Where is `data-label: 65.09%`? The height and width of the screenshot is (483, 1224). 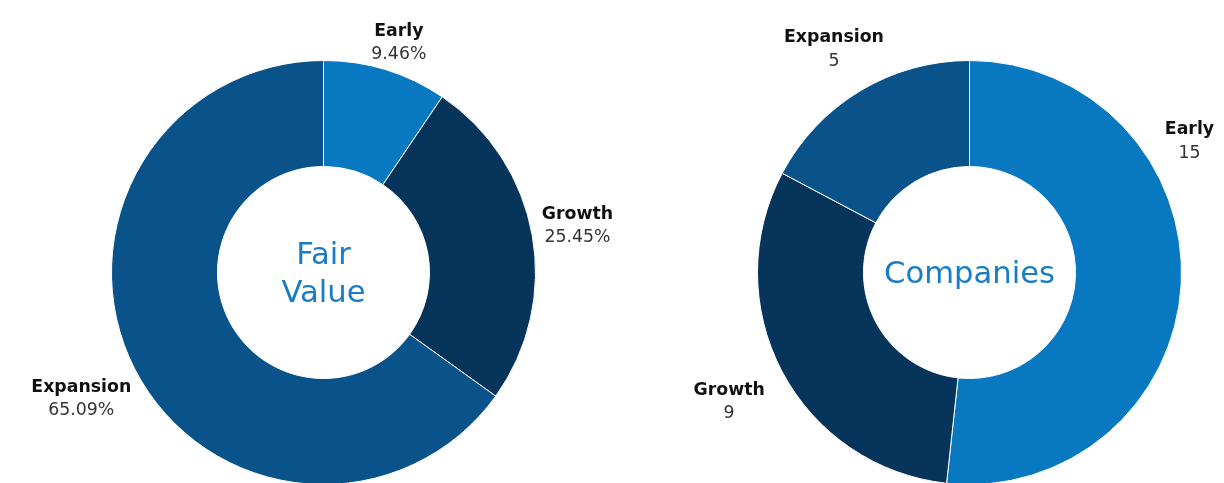
data-label: 65.09% is located at coordinates (81, 408).